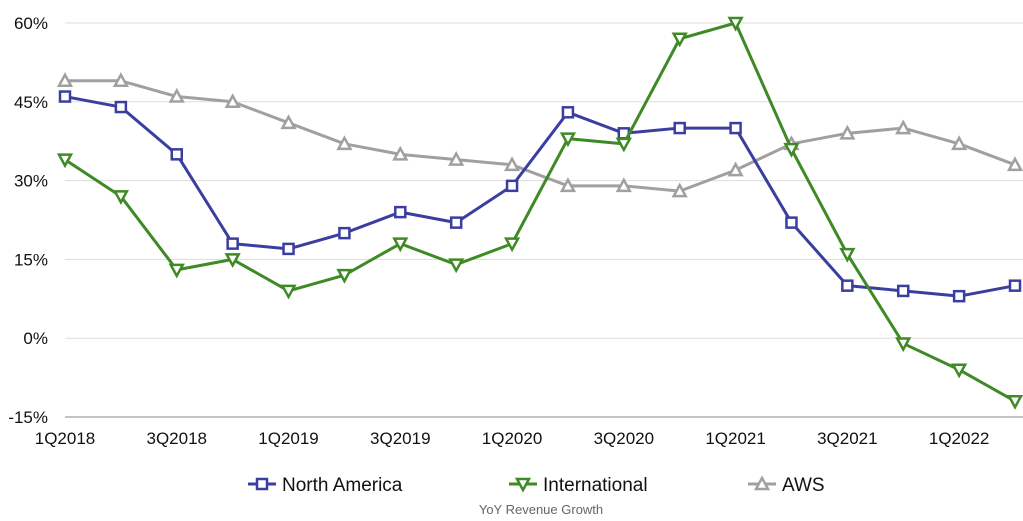 This screenshot has height=521, width=1023. Describe the element at coordinates (31, 181) in the screenshot. I see `y-tick-label: 30%` at that location.